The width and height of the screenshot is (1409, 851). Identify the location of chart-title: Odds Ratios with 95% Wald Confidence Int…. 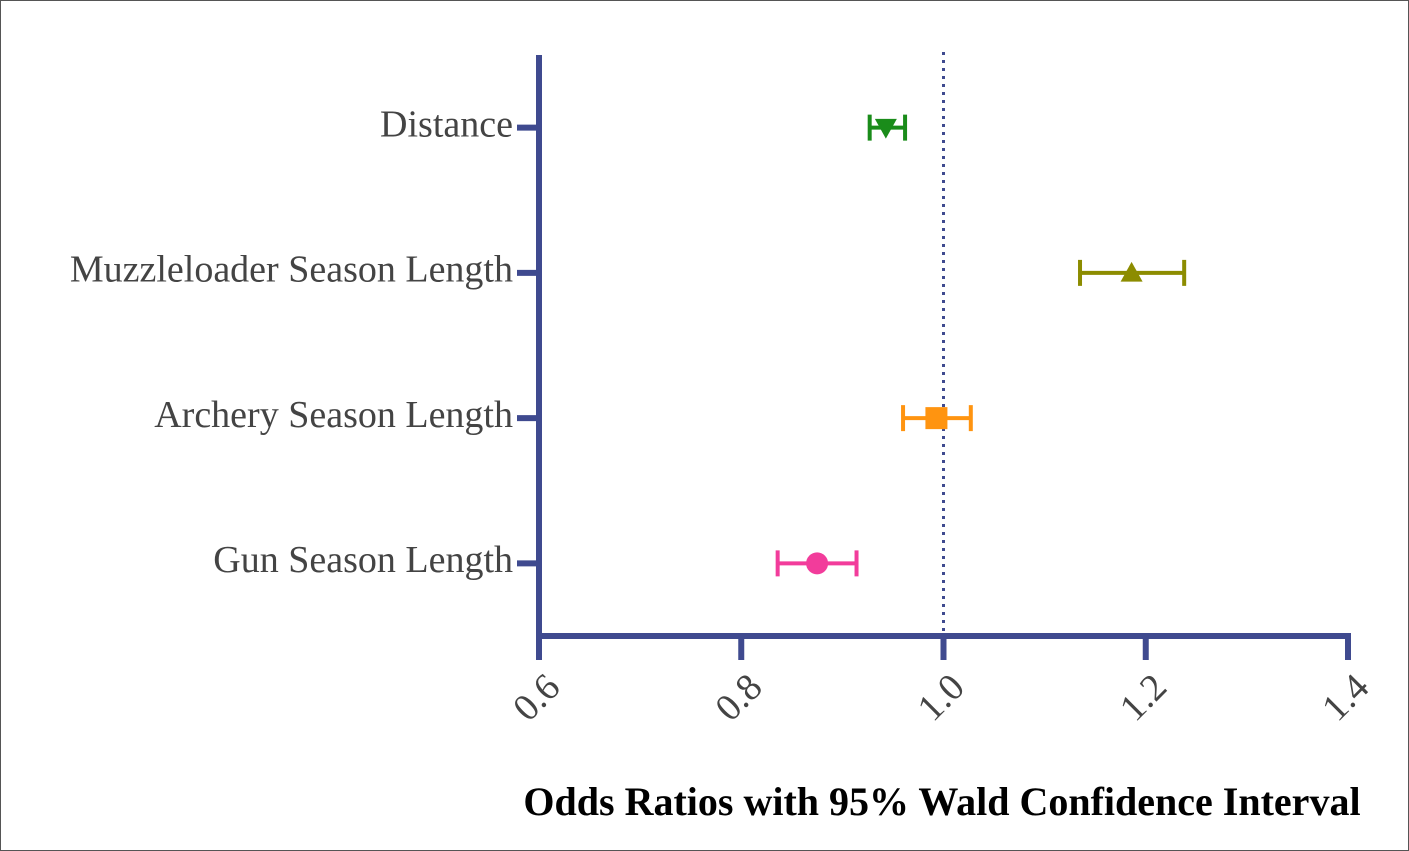
(941, 801).